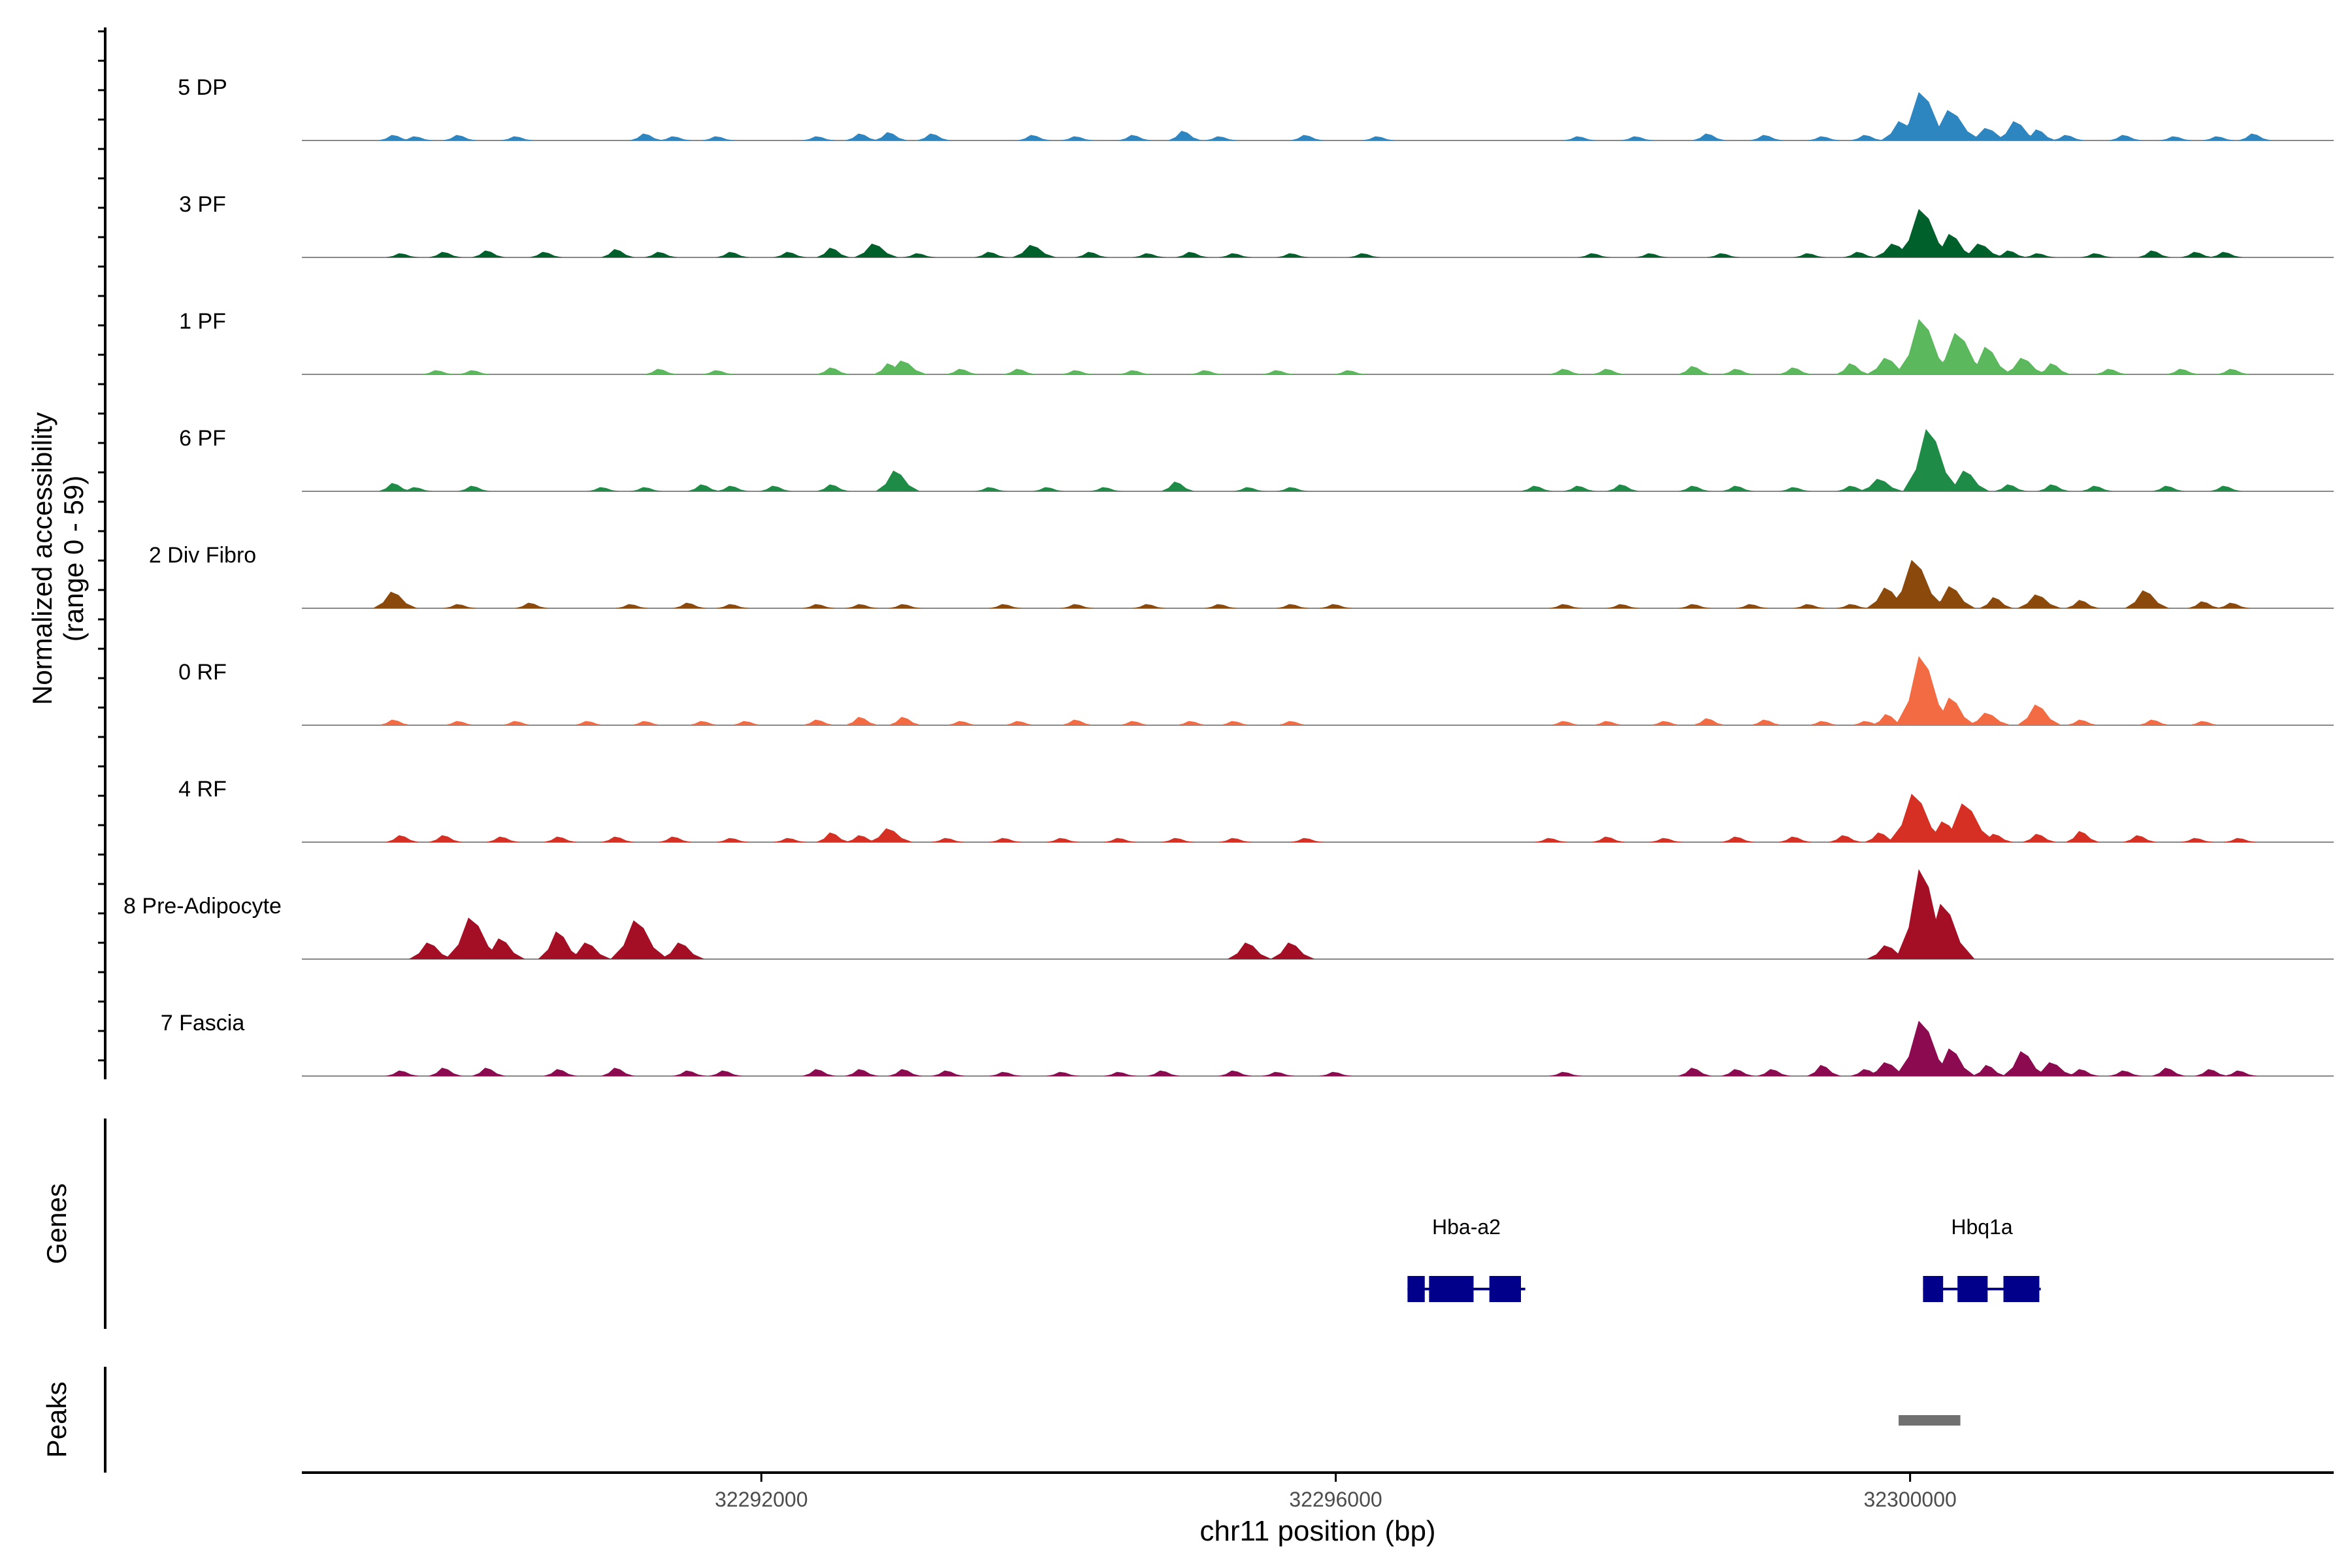 Image resolution: width=2352 pixels, height=1568 pixels. Describe the element at coordinates (761, 1499) in the screenshot. I see `x-tick-label: 32292000` at that location.